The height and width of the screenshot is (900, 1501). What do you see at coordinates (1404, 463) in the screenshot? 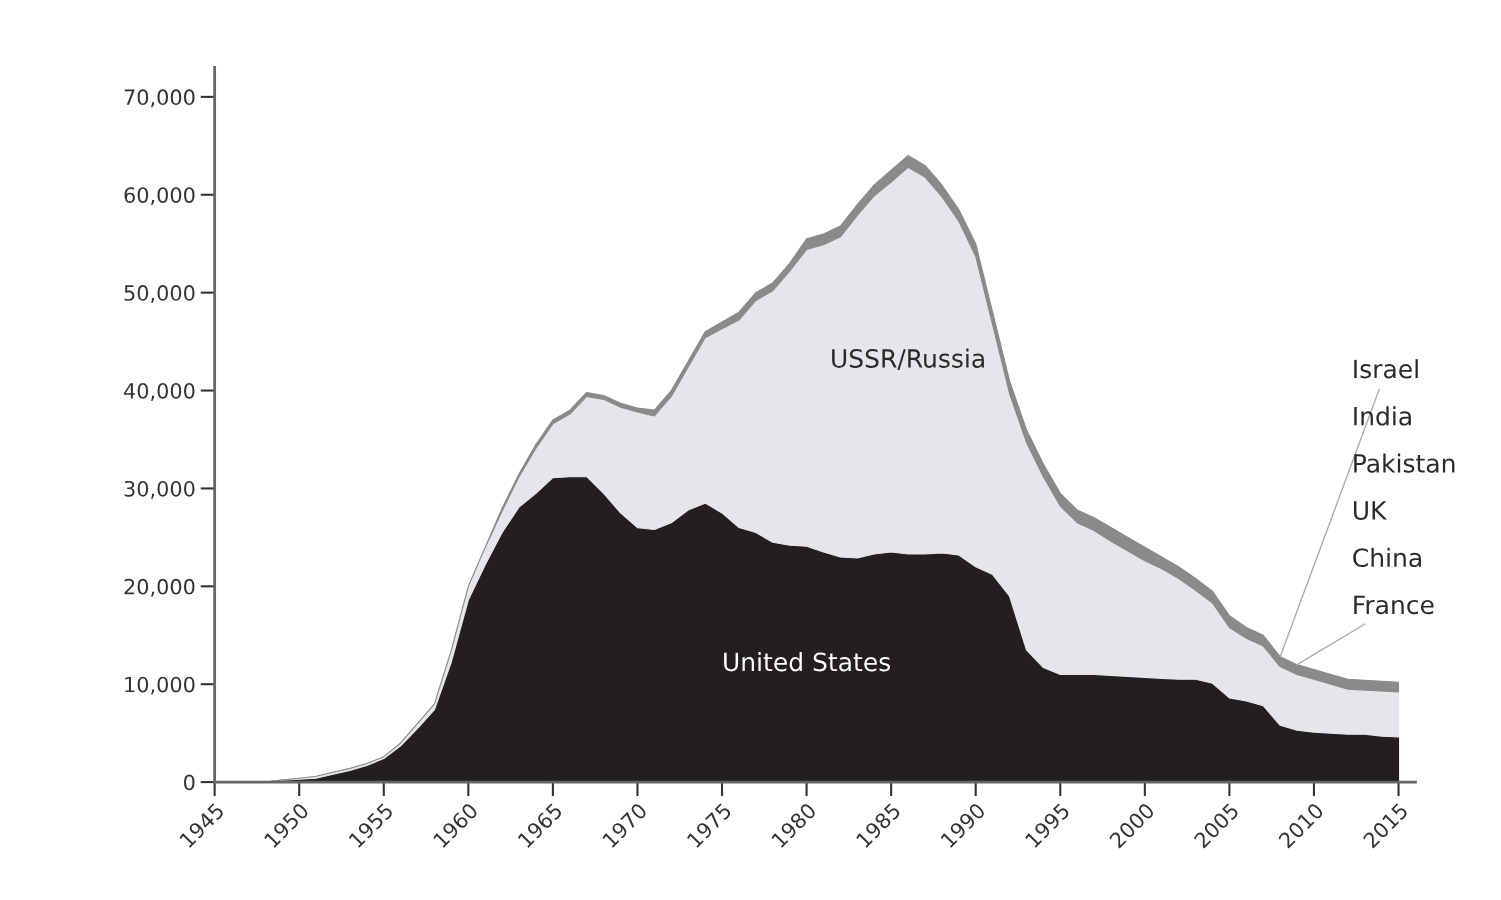
I see `annotation: Pakistan` at bounding box center [1404, 463].